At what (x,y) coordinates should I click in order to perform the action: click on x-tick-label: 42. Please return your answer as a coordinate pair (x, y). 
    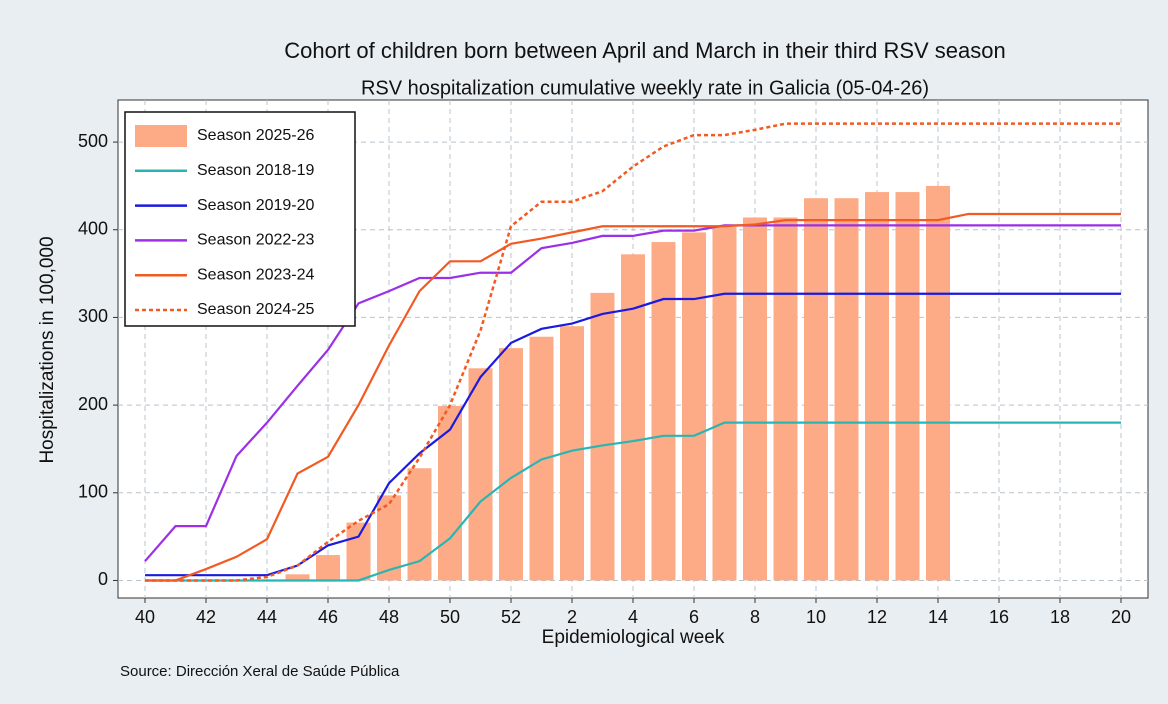
    Looking at the image, I should click on (206, 617).